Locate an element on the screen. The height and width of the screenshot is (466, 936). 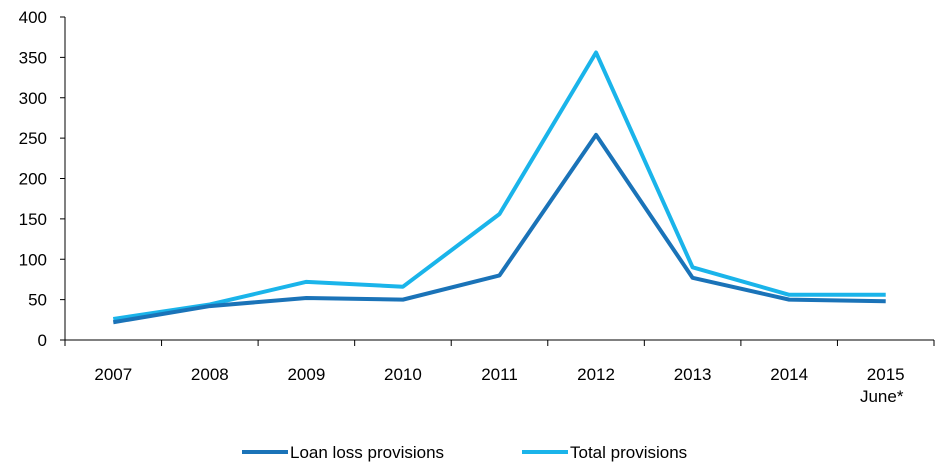
y-tick-label: 300 is located at coordinates (33, 98).